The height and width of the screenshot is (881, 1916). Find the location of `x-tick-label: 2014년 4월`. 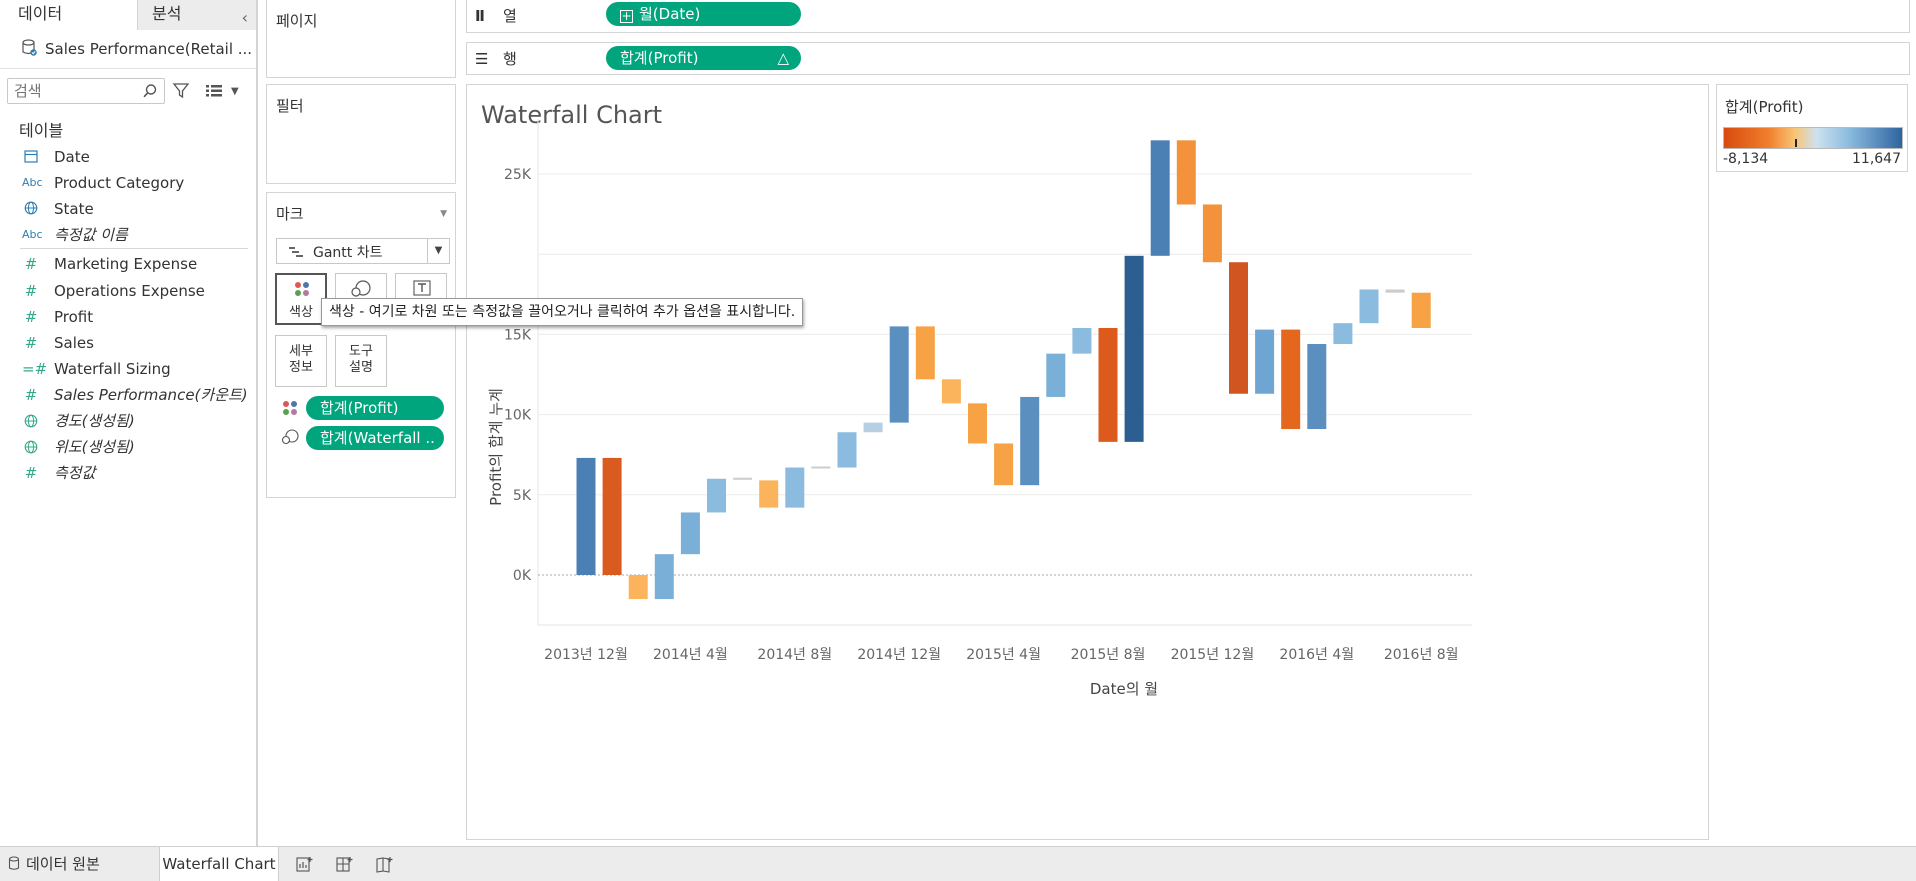

x-tick-label: 2014년 4월 is located at coordinates (690, 655).